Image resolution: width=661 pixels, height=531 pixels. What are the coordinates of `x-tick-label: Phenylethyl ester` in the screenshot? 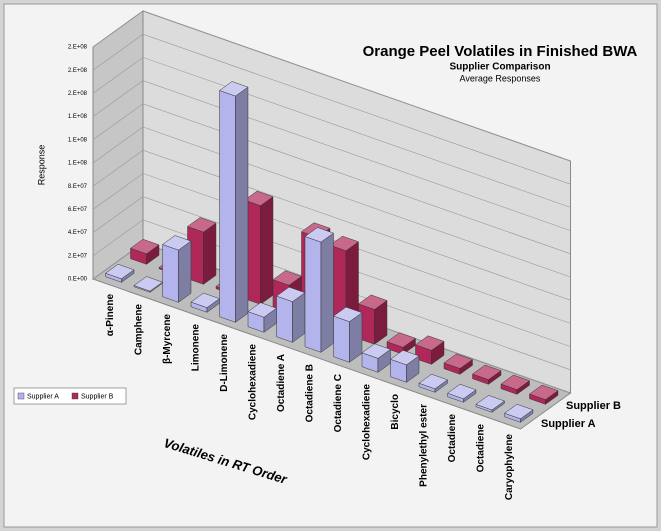 It's located at (423, 445).